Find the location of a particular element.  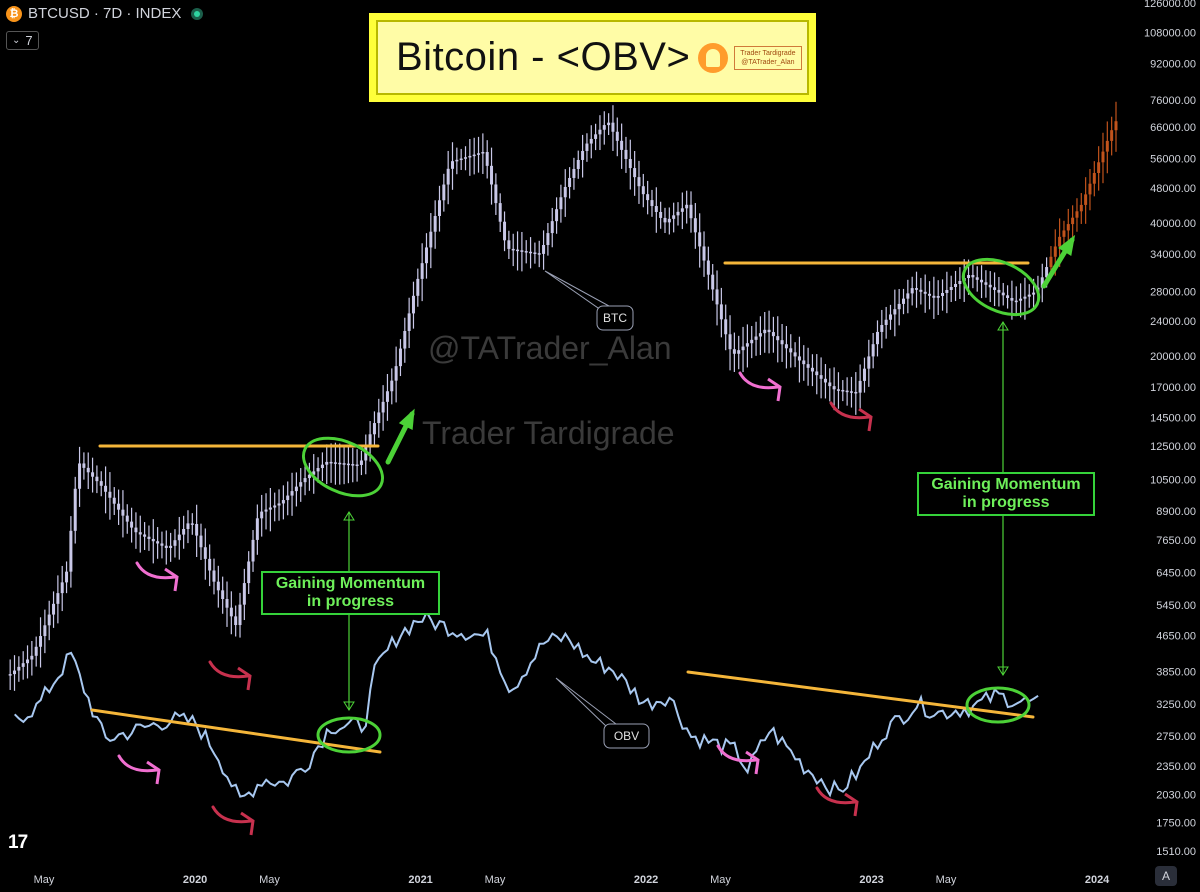

auto-scale-button: A is located at coordinates (1166, 876).